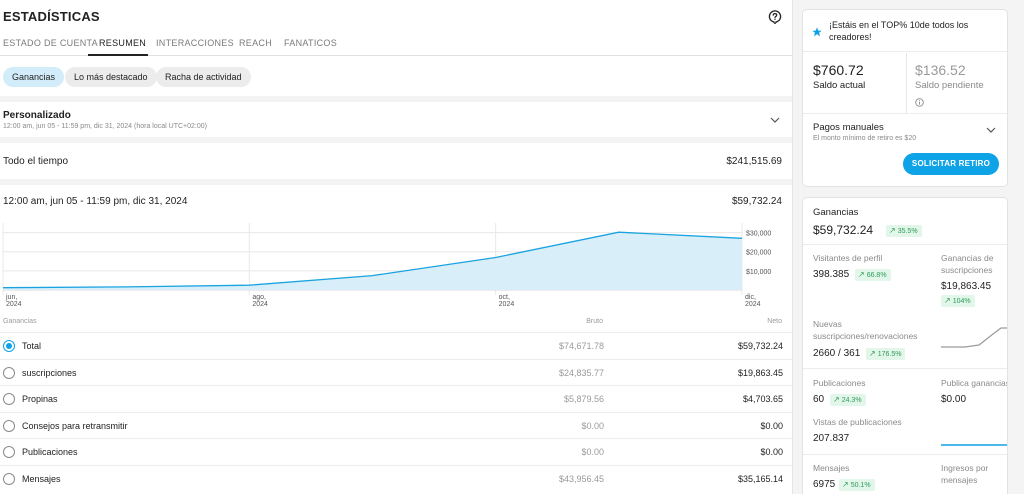 The height and width of the screenshot is (494, 1024). What do you see at coordinates (396, 478) in the screenshot?
I see `table-row: Mensajes $43,956.45 $35,165.14` at bounding box center [396, 478].